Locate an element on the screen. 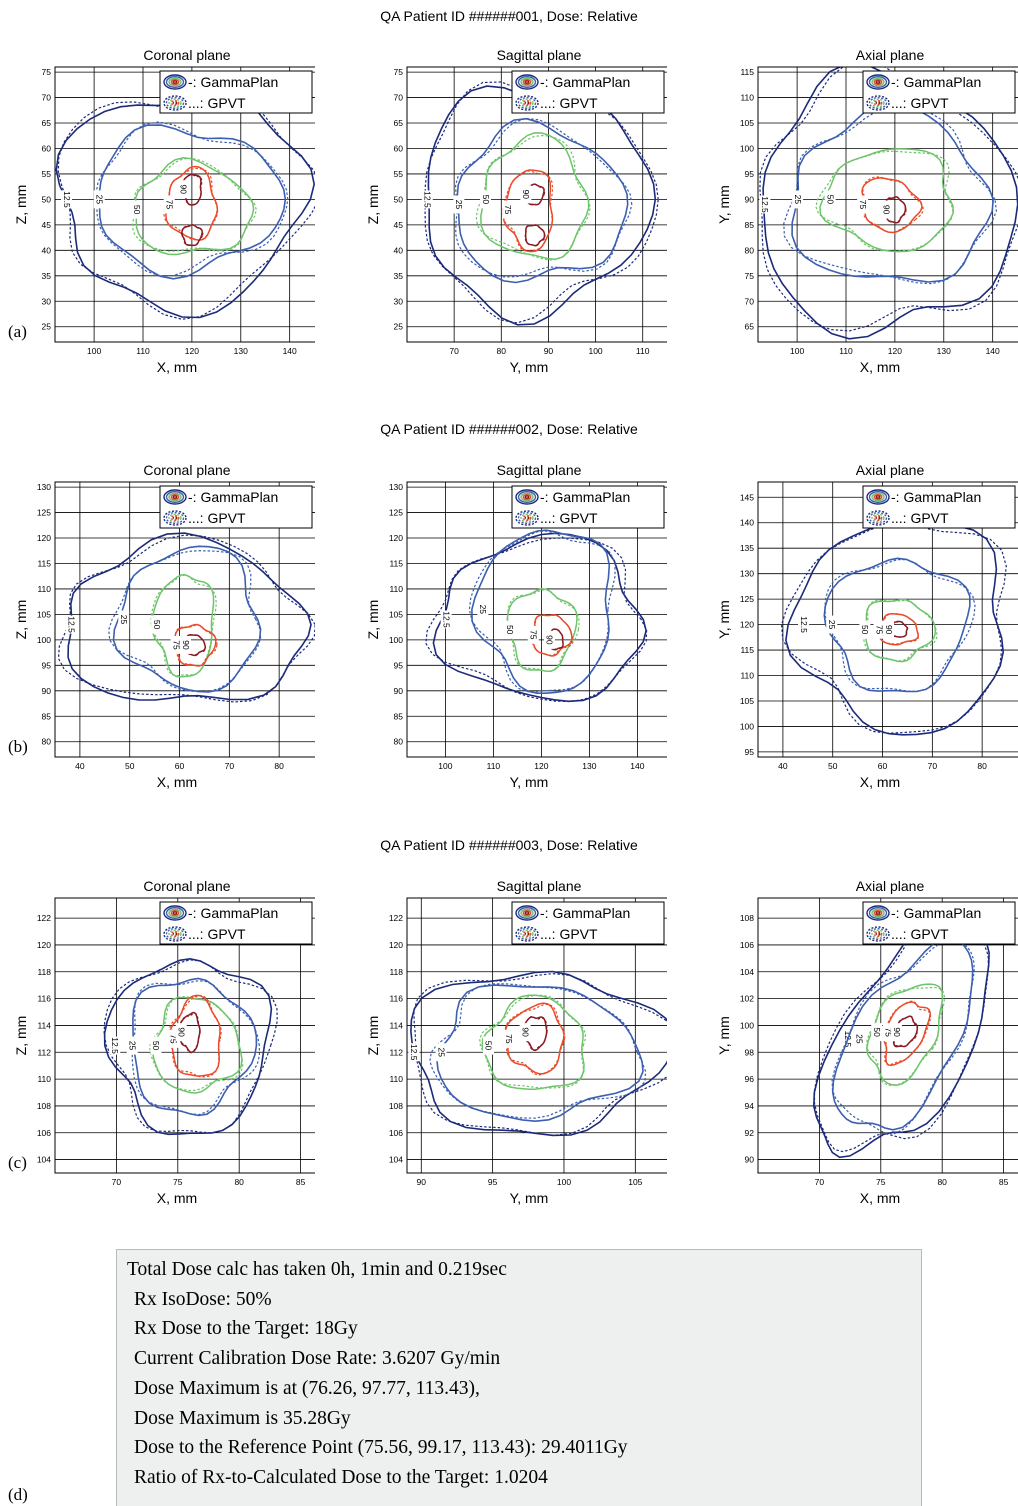 This screenshot has height=1506, width=1018. contour-label: 12.5 is located at coordinates (446, 619).